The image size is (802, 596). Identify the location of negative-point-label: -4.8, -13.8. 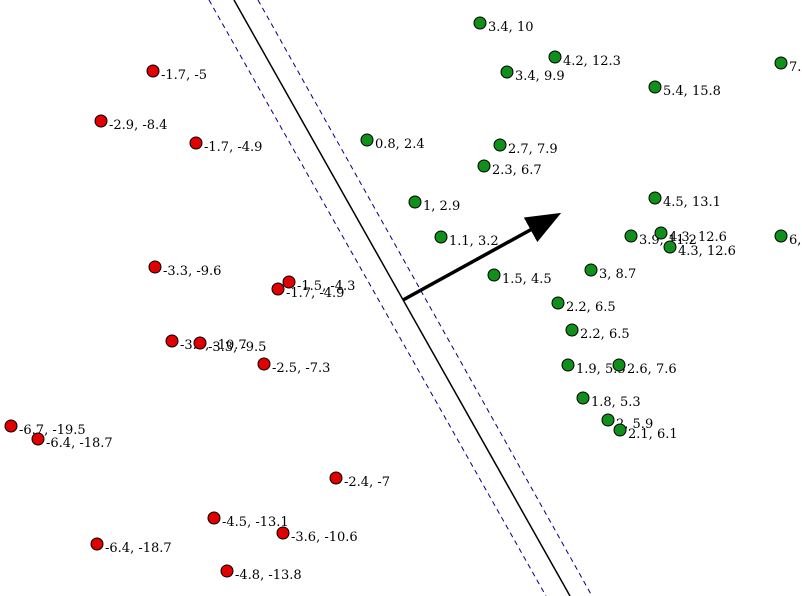
(268, 575).